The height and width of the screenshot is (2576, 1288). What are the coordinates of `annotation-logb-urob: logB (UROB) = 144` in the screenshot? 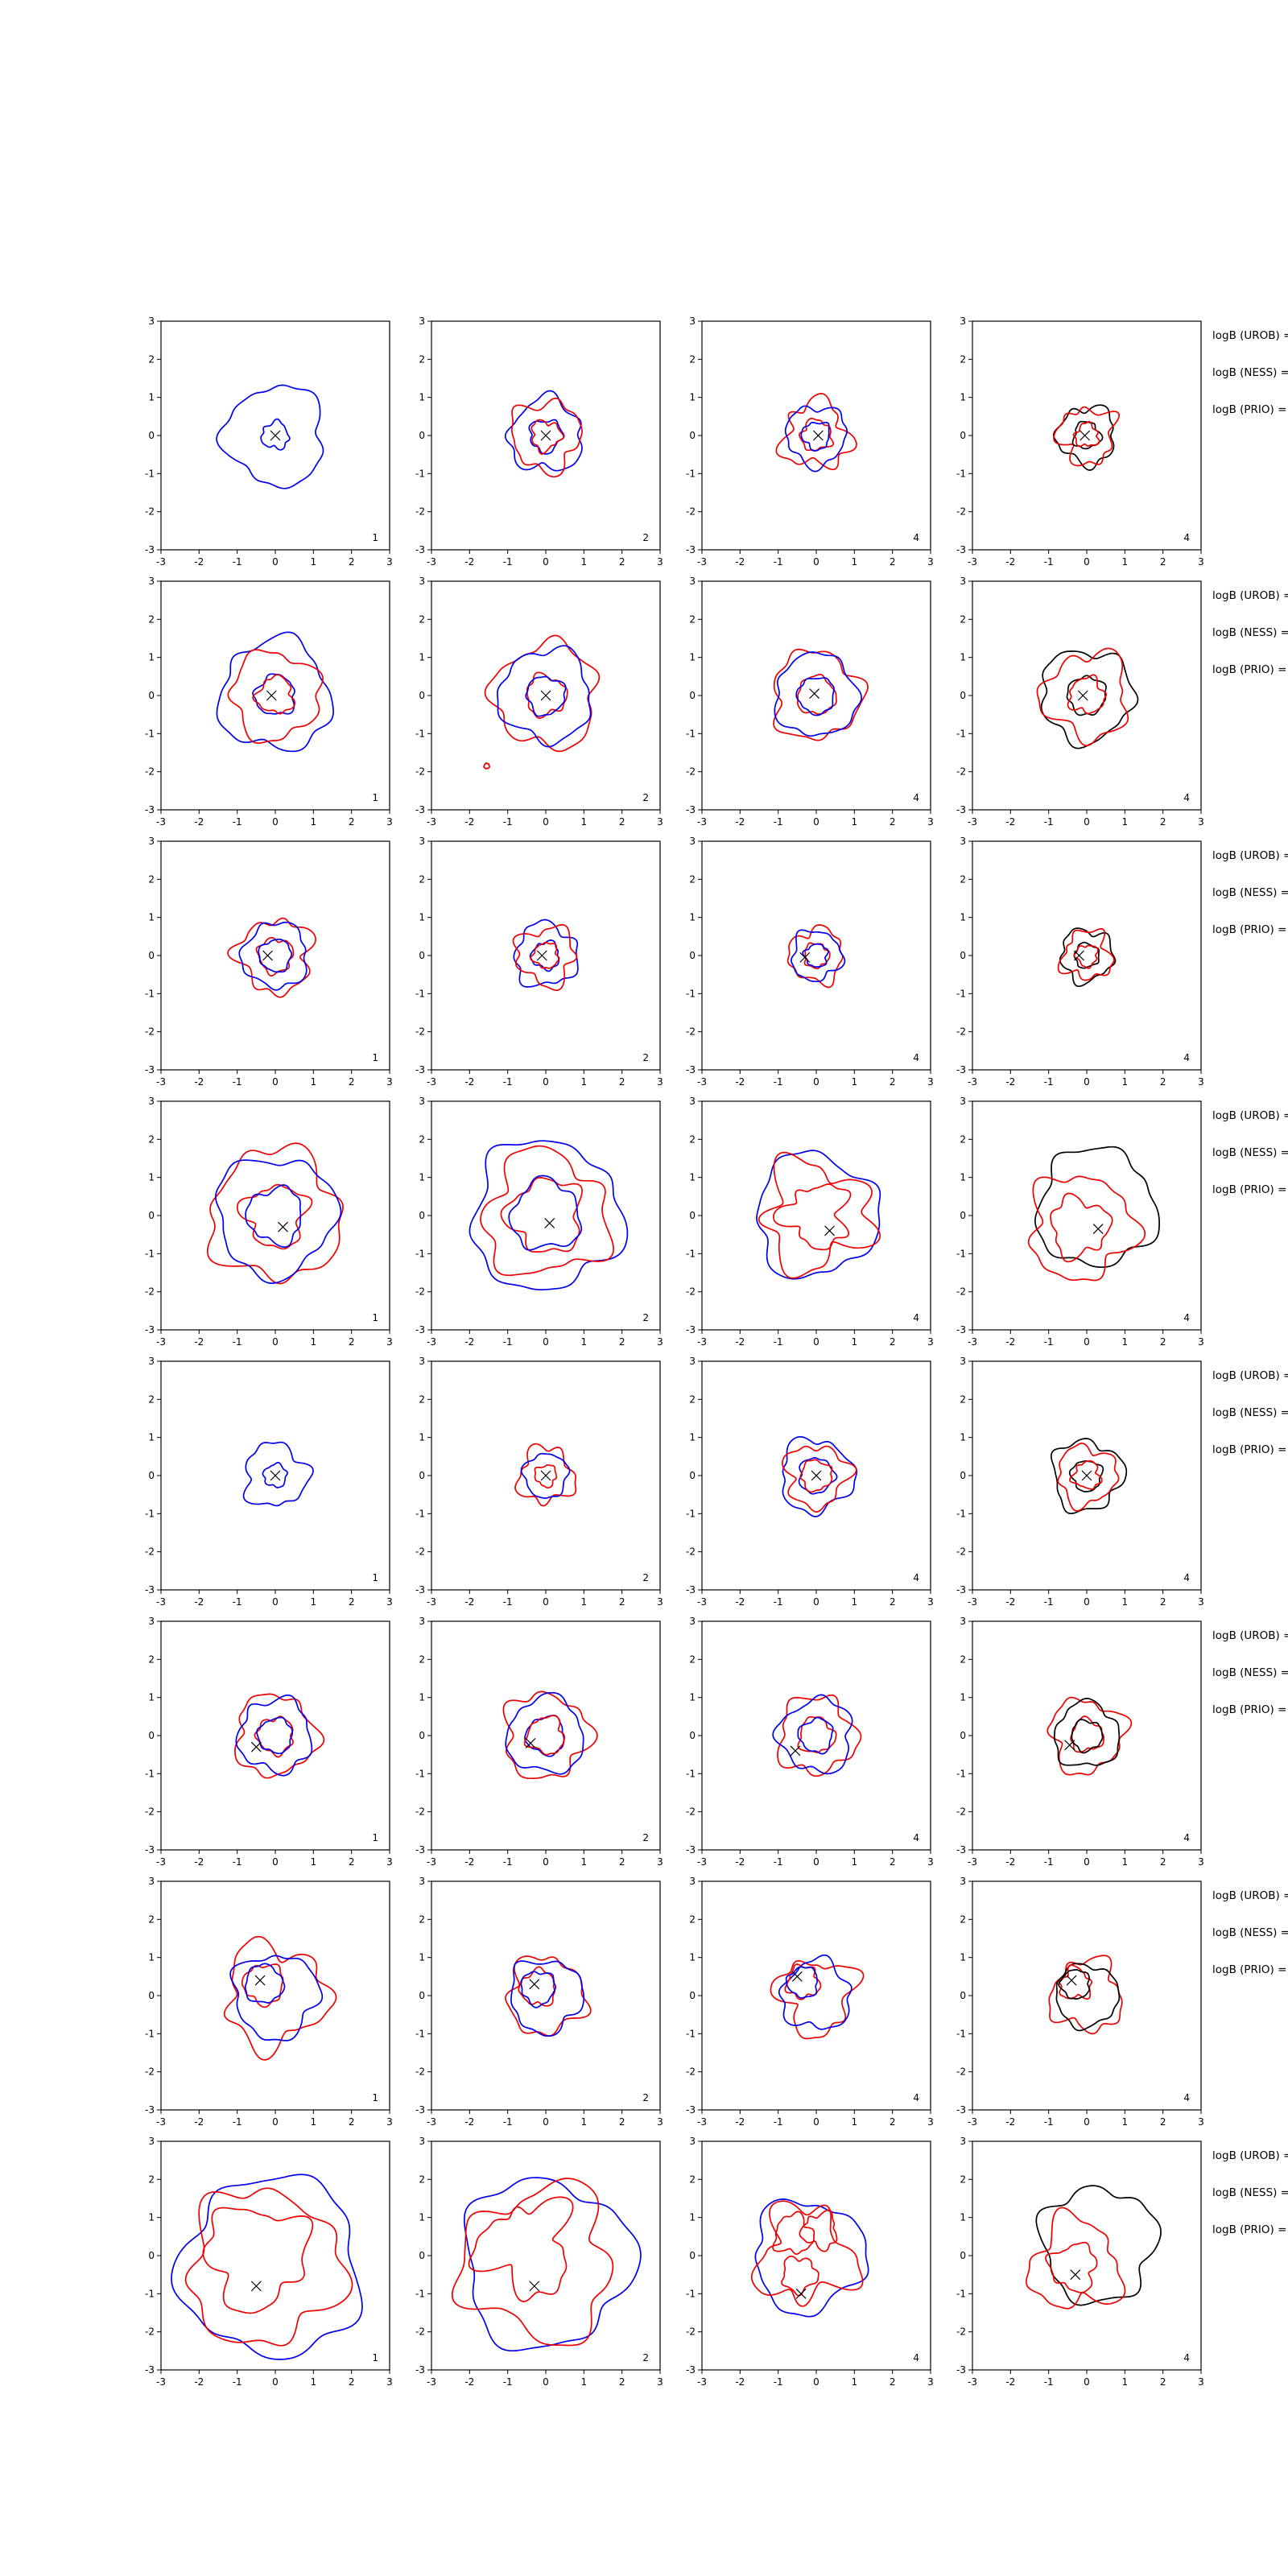 It's located at (1250, 1375).